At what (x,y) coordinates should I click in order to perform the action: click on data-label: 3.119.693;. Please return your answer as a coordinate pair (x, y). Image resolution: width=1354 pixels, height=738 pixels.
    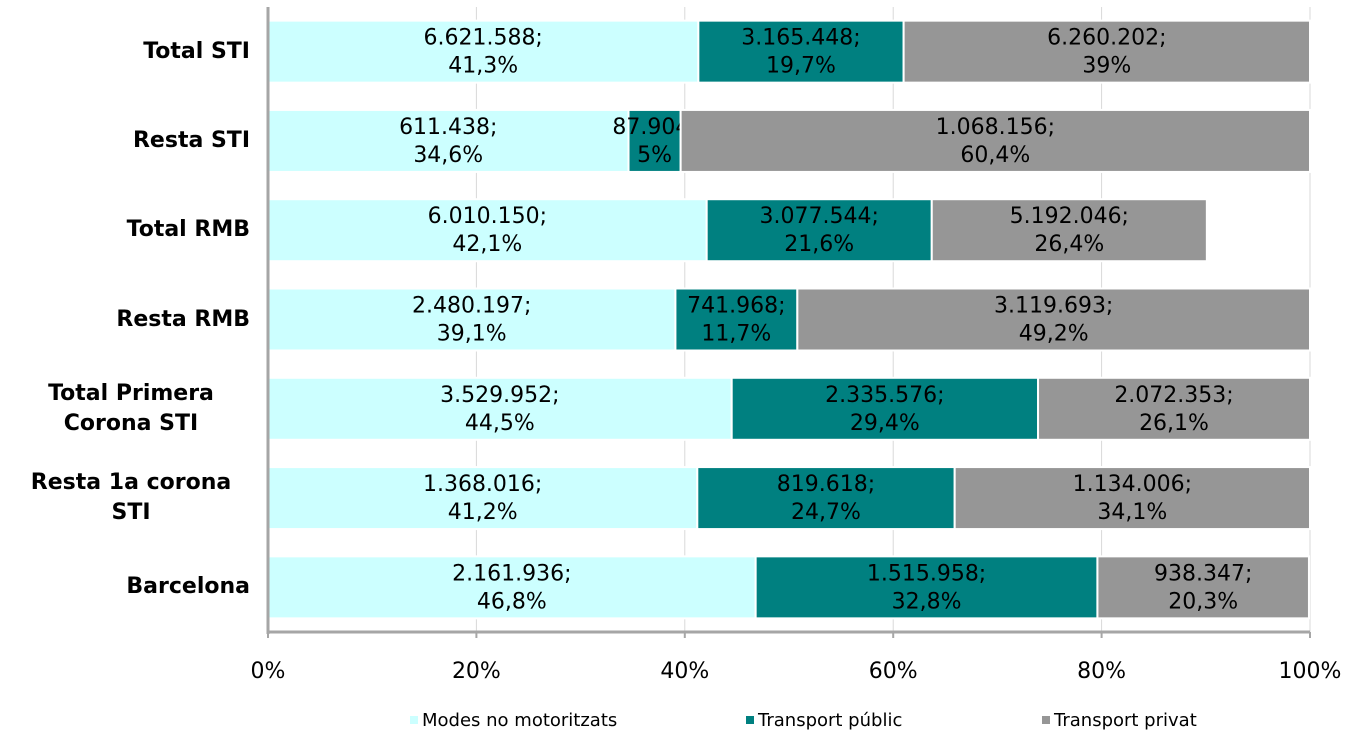
    Looking at the image, I should click on (1053, 306).